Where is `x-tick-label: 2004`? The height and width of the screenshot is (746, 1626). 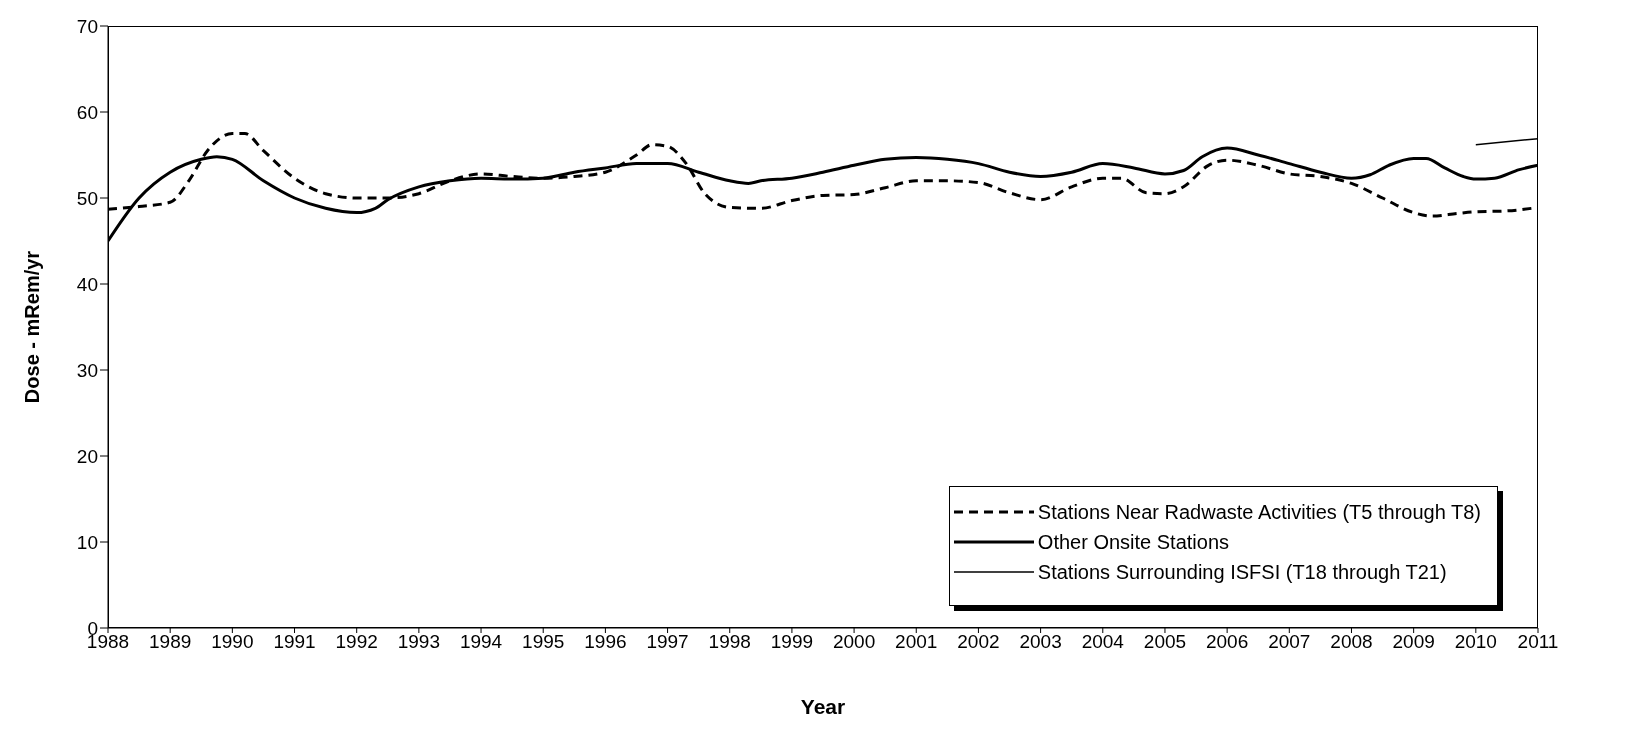 x-tick-label: 2004 is located at coordinates (1103, 642).